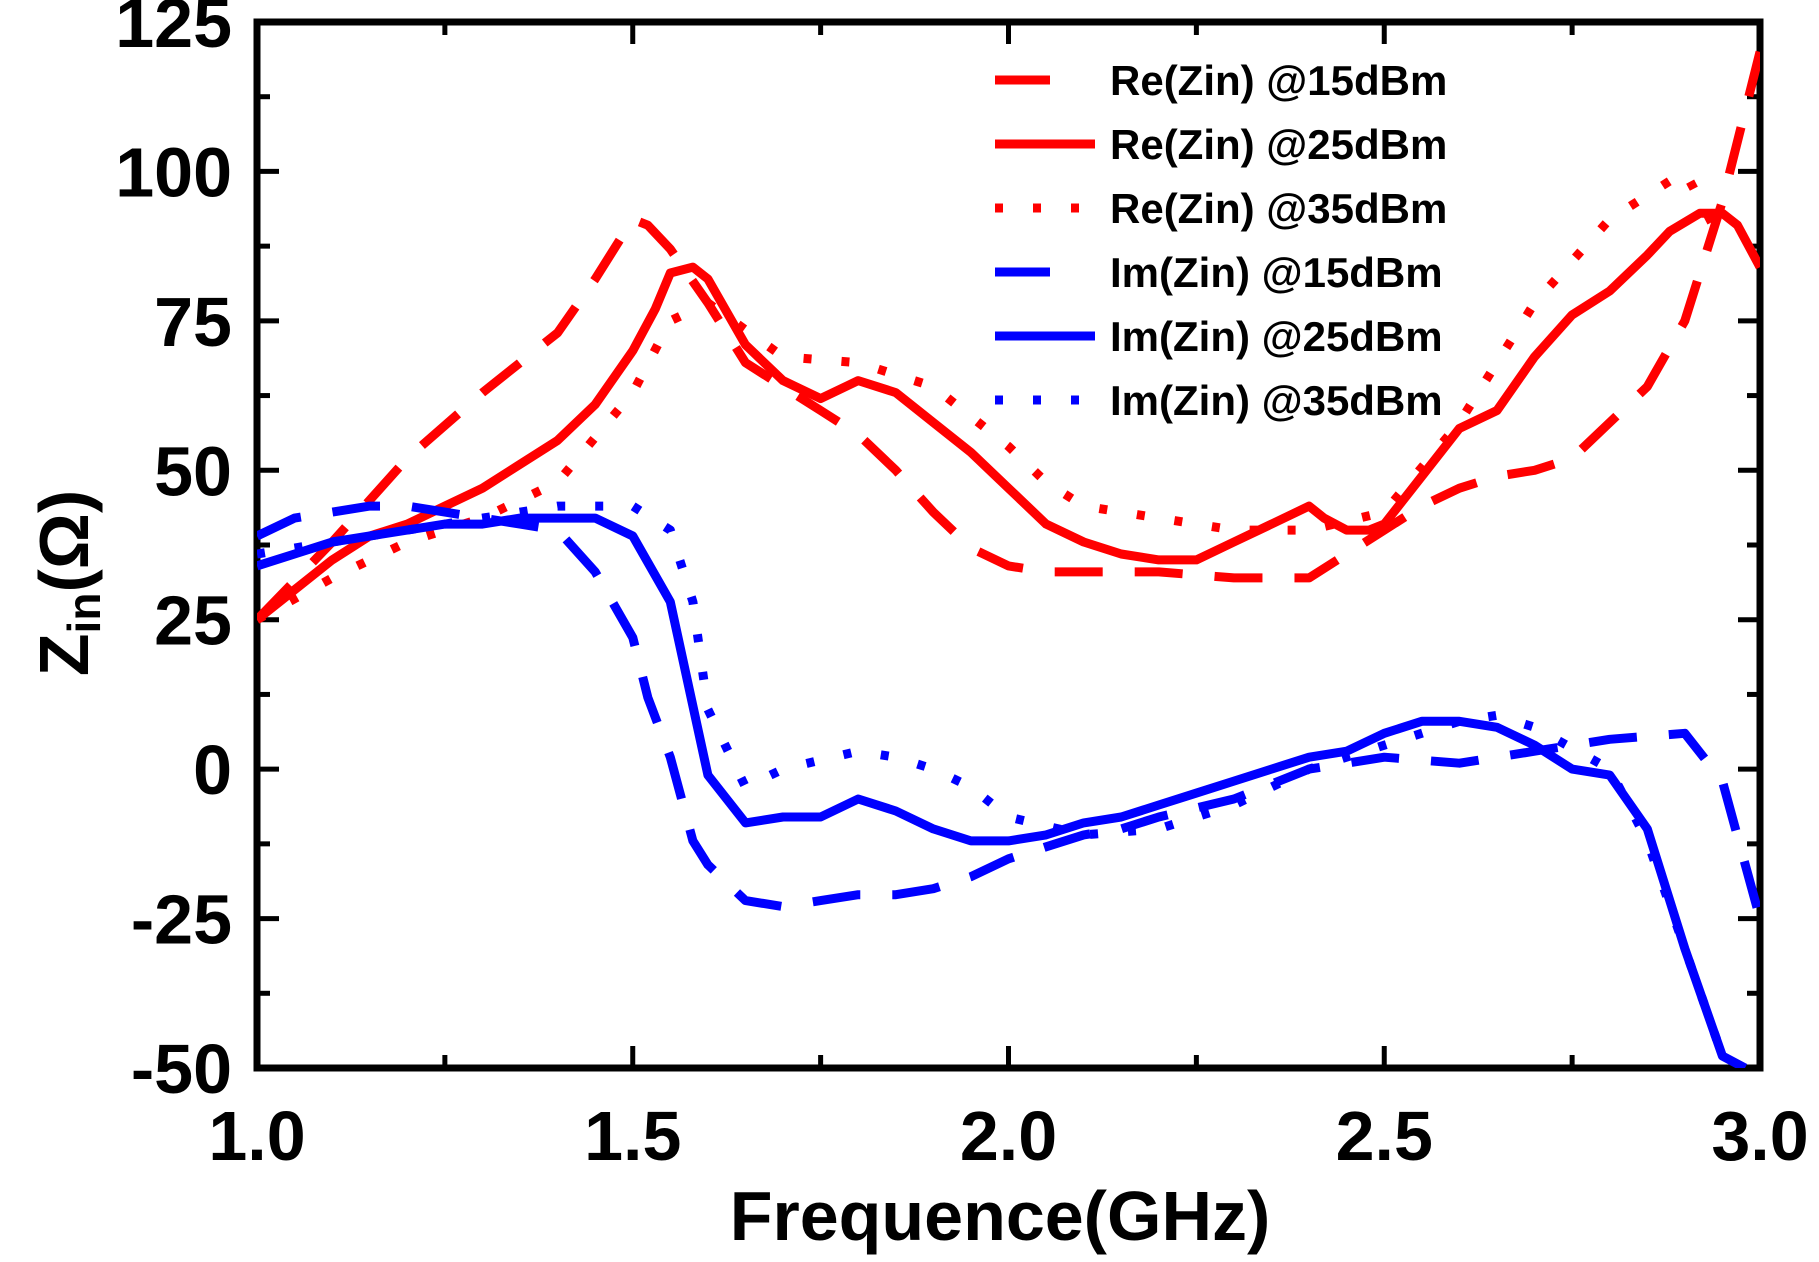 The width and height of the screenshot is (1819, 1262). Describe the element at coordinates (181, 1069) in the screenshot. I see `y-tick-label: -50` at that location.